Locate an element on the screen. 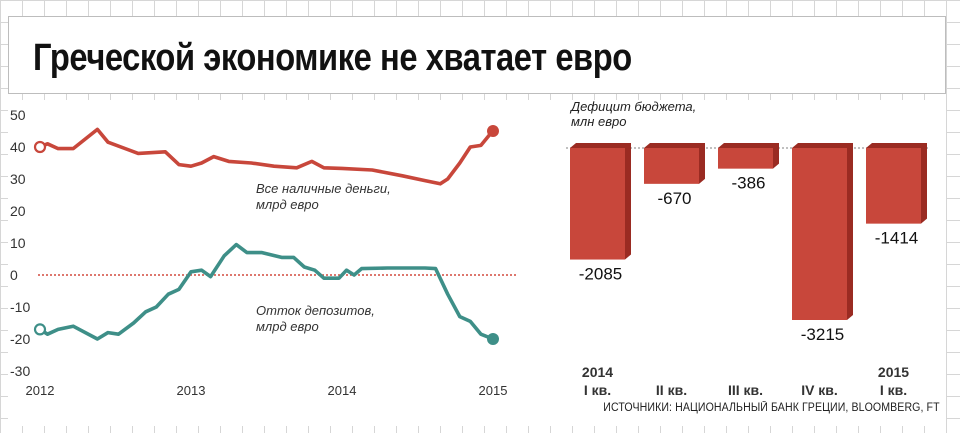 This screenshot has width=960, height=433. x-tick-label: 2014 is located at coordinates (342, 390).